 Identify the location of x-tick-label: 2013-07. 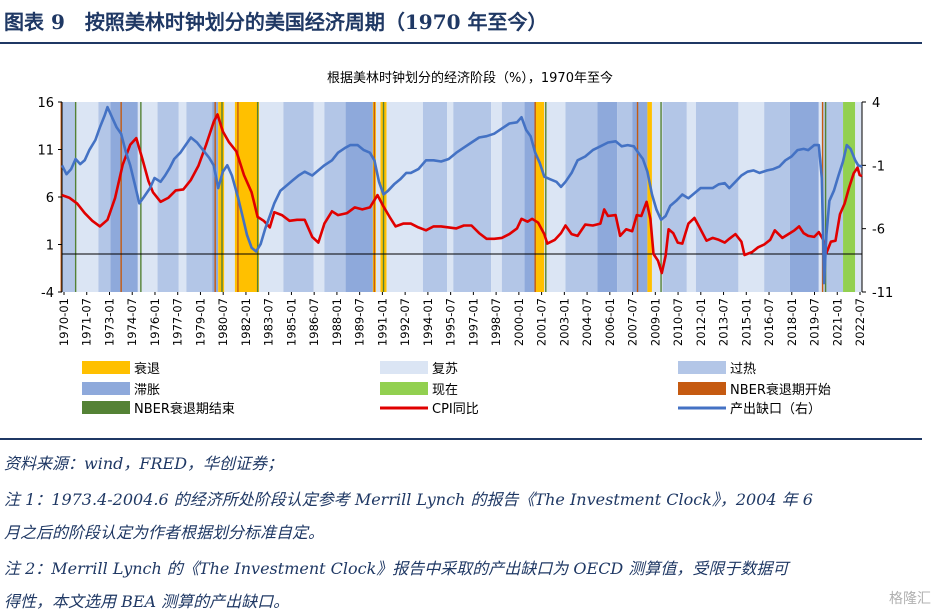
(724, 322).